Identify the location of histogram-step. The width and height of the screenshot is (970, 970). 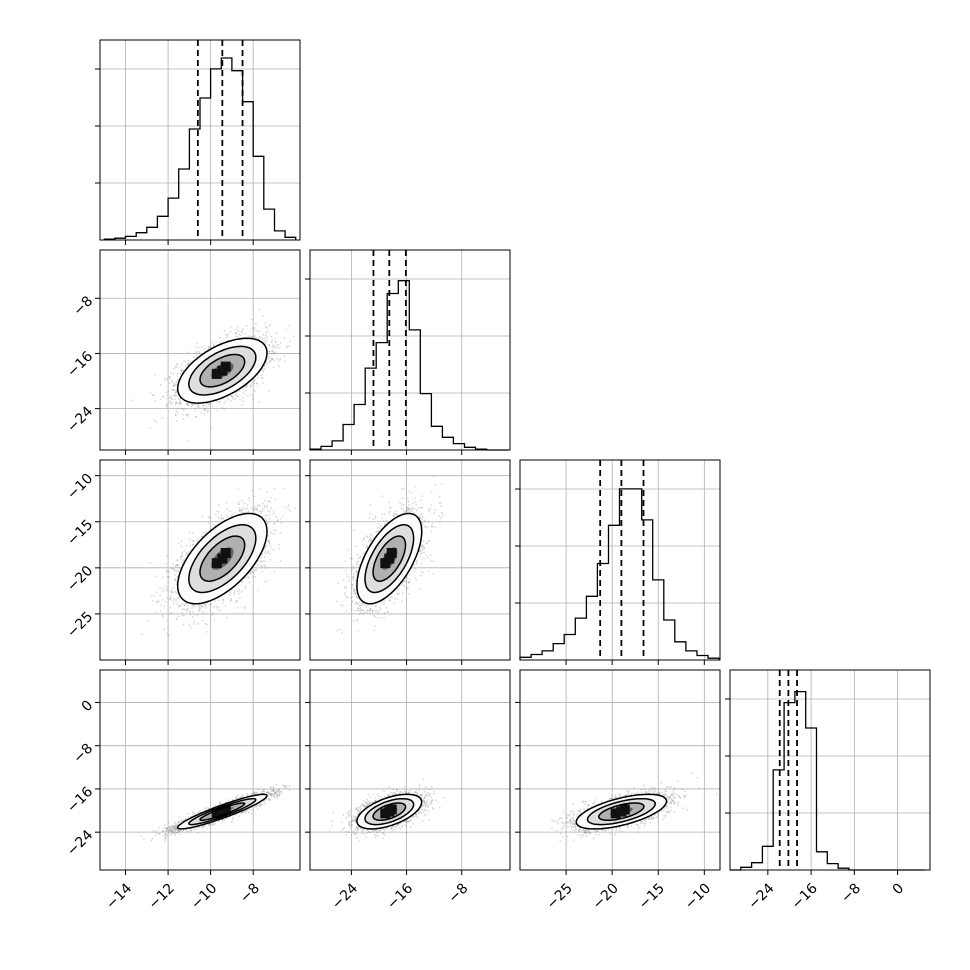
(200, 148).